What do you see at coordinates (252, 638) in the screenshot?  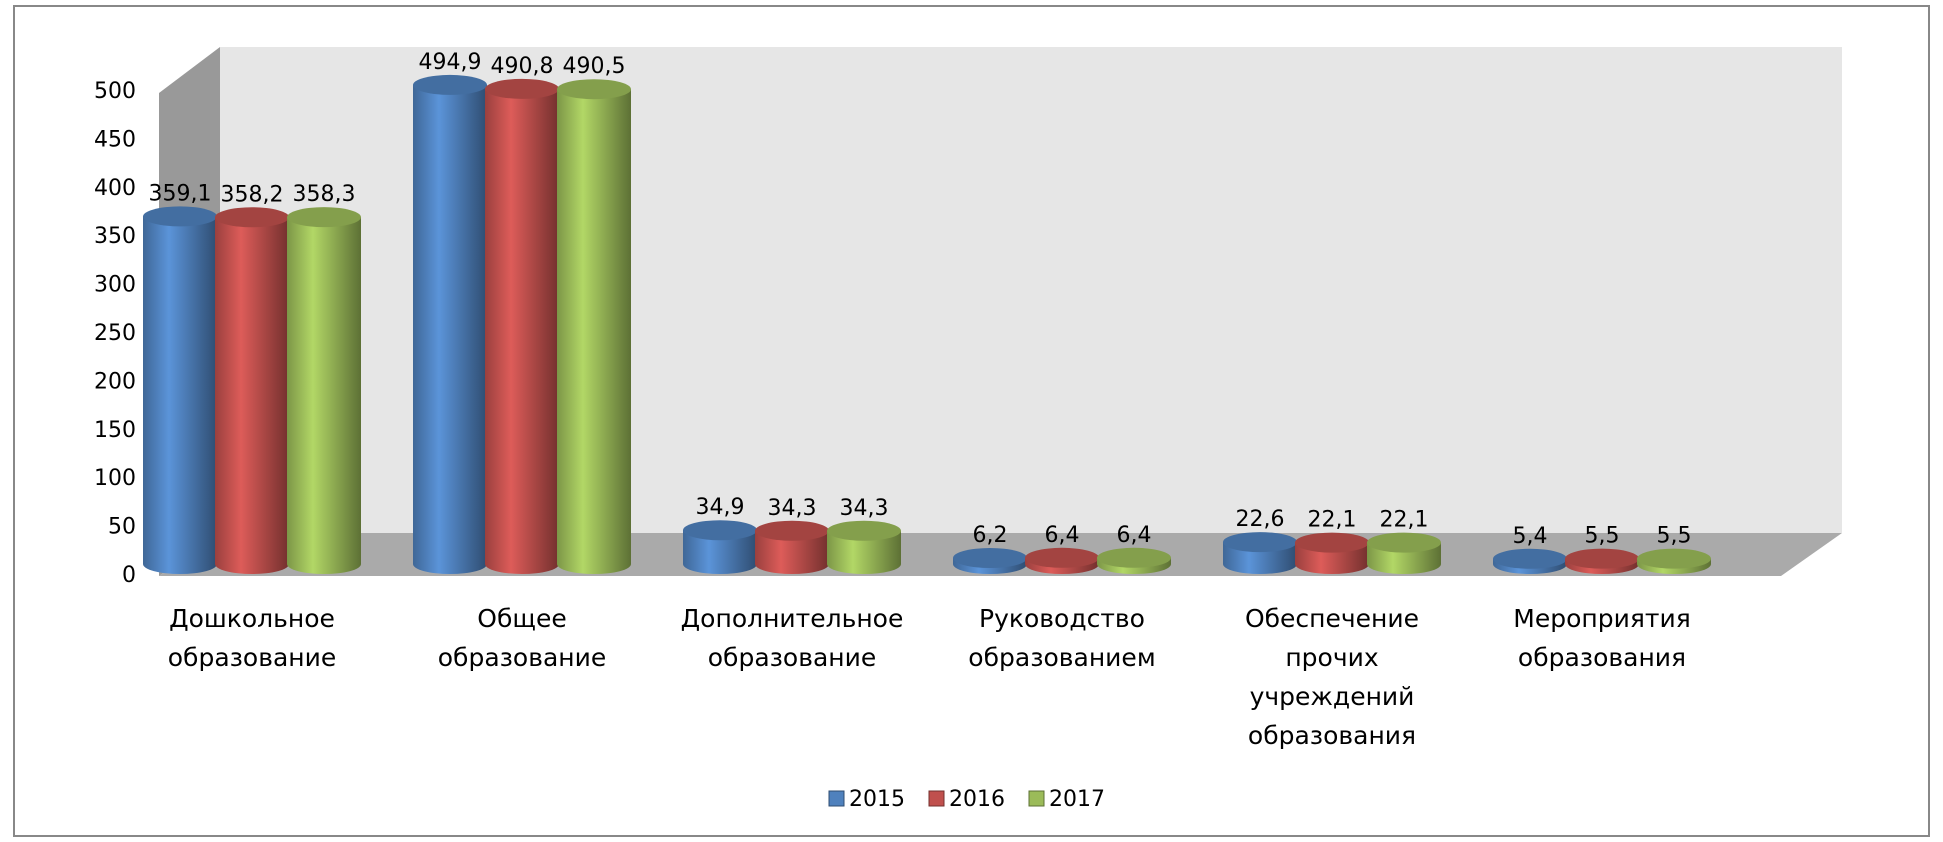 I see `x-tick-label: Дошкольное образование` at bounding box center [252, 638].